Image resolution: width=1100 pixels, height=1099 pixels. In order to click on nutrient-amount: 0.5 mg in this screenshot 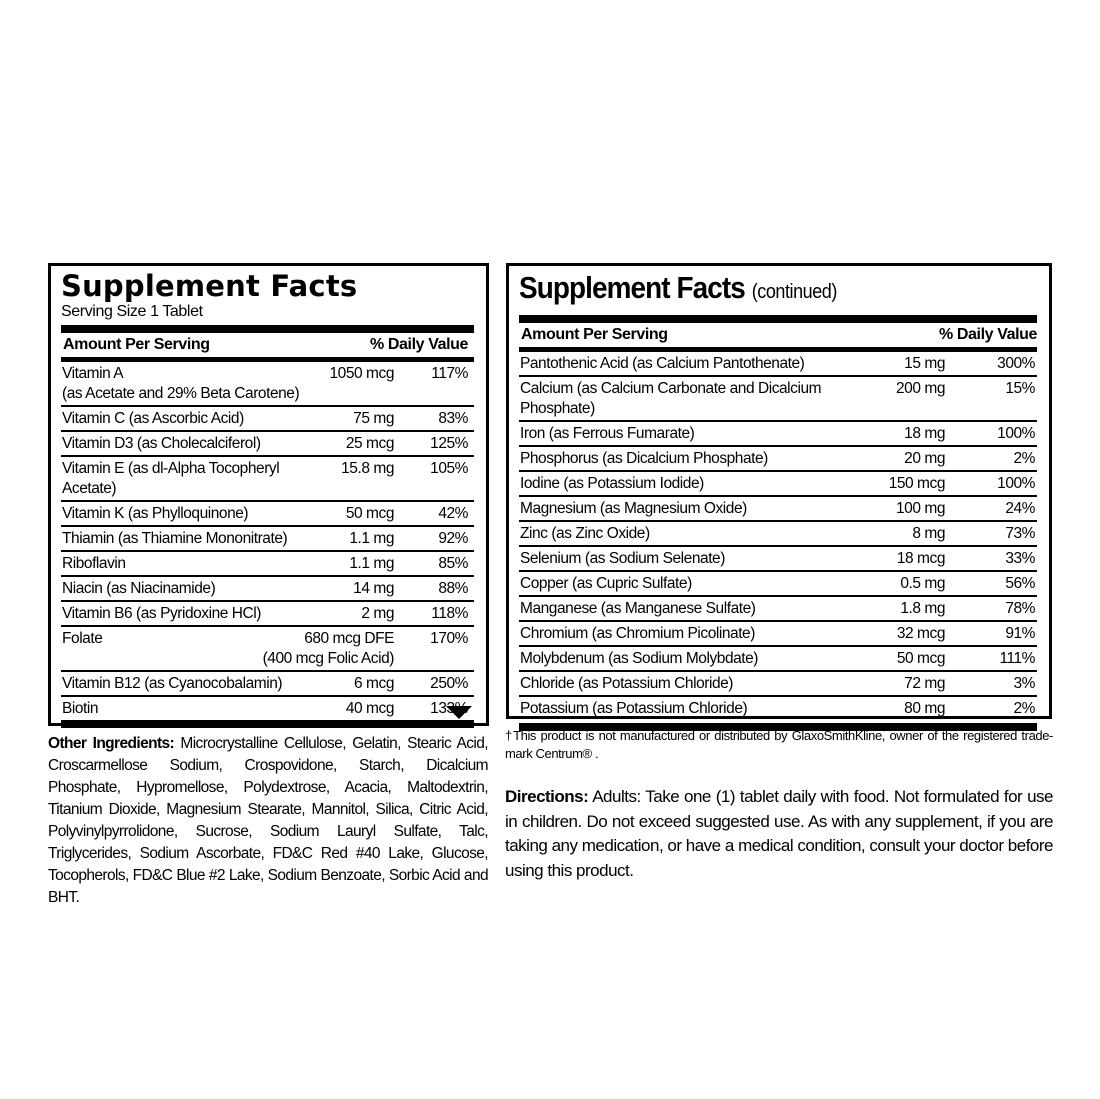, I will do `click(905, 584)`.